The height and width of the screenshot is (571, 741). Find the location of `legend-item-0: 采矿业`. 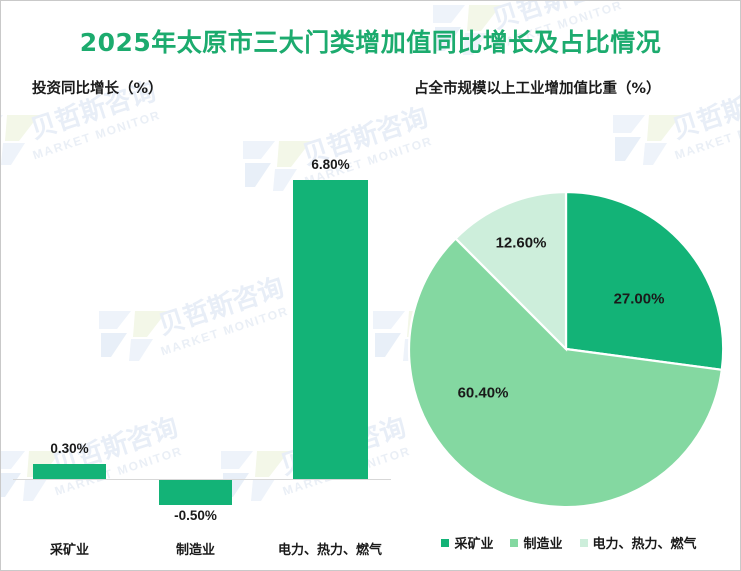

legend-item-0: 采矿业 is located at coordinates (467, 542).